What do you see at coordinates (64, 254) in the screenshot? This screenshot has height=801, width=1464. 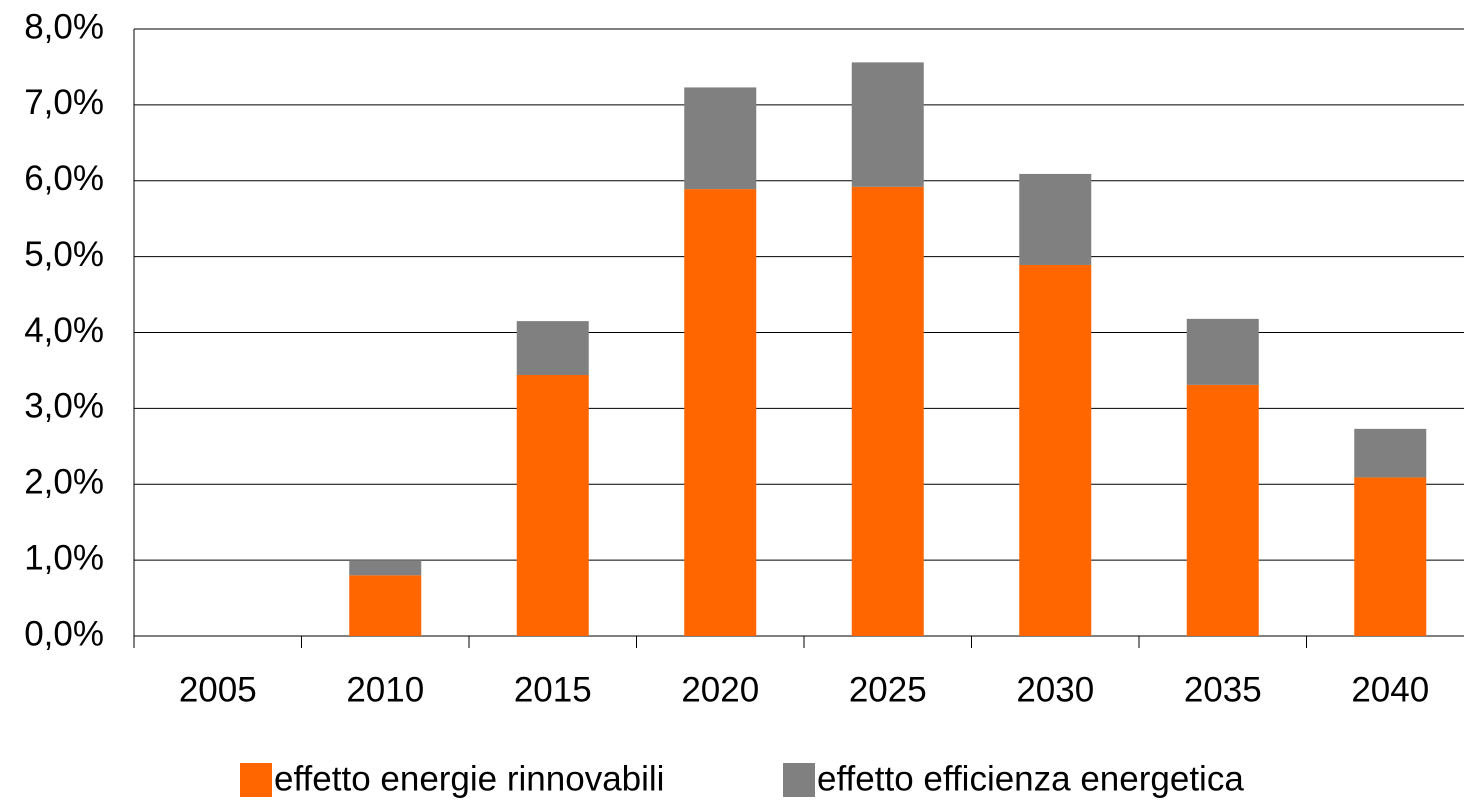 I see `y-tick-label: 5,0%` at bounding box center [64, 254].